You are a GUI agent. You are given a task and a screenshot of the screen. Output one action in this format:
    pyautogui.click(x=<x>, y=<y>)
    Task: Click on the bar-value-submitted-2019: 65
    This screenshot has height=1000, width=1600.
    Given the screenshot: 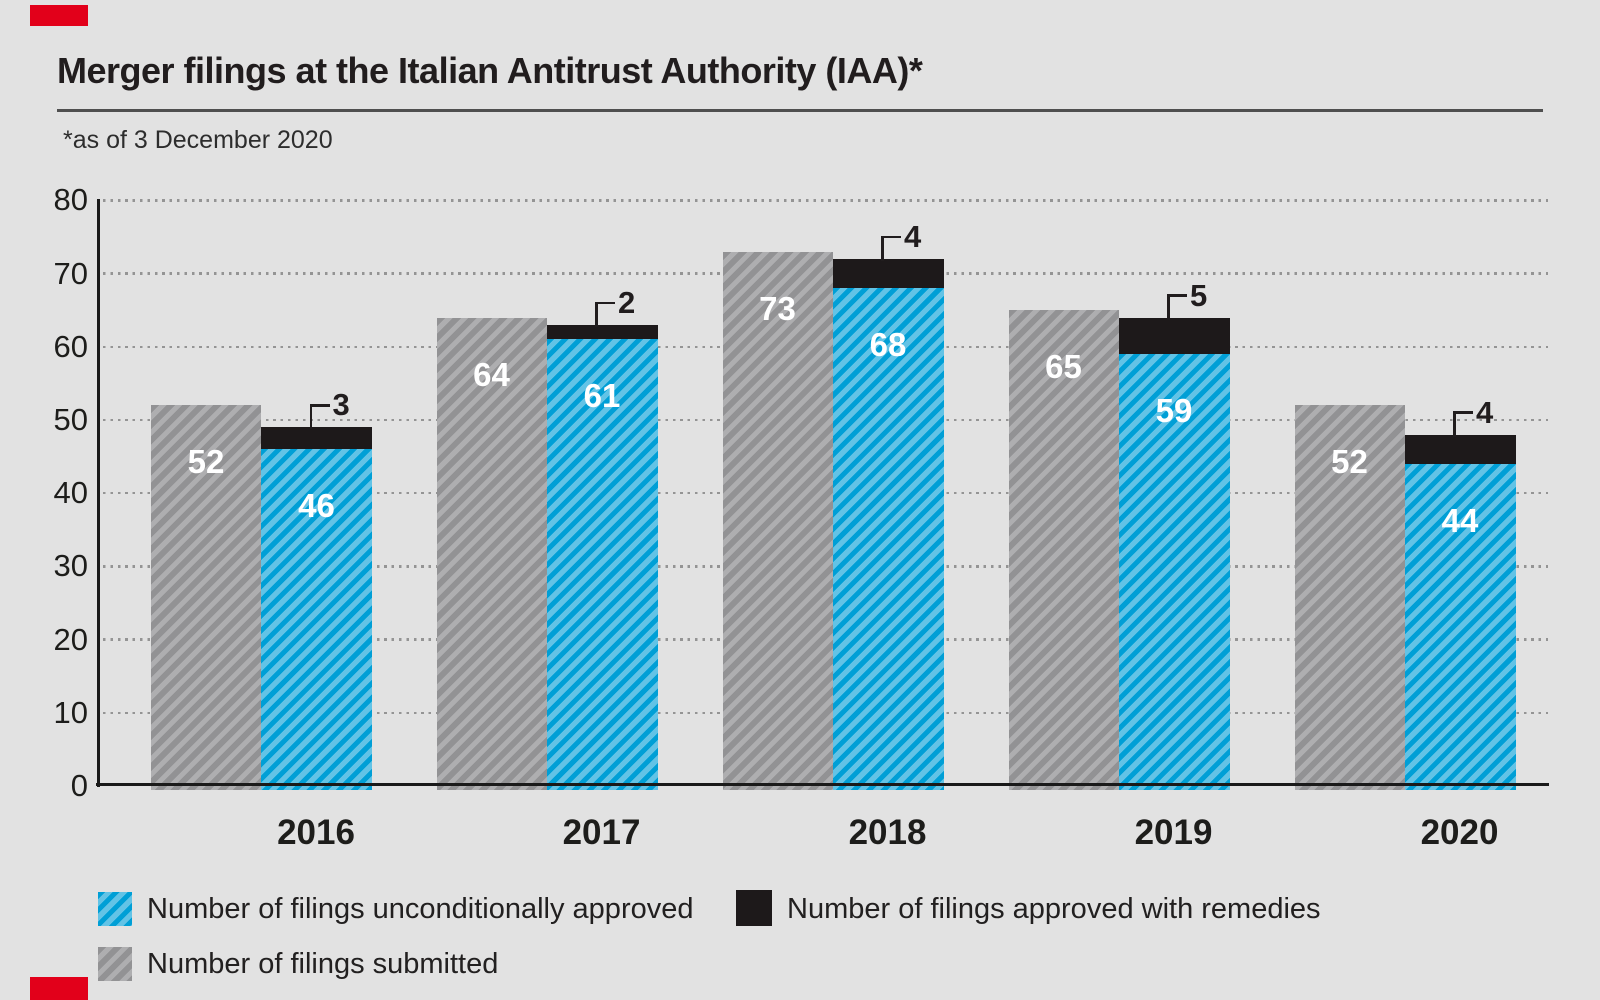 What is the action you would take?
    pyautogui.click(x=1063, y=367)
    